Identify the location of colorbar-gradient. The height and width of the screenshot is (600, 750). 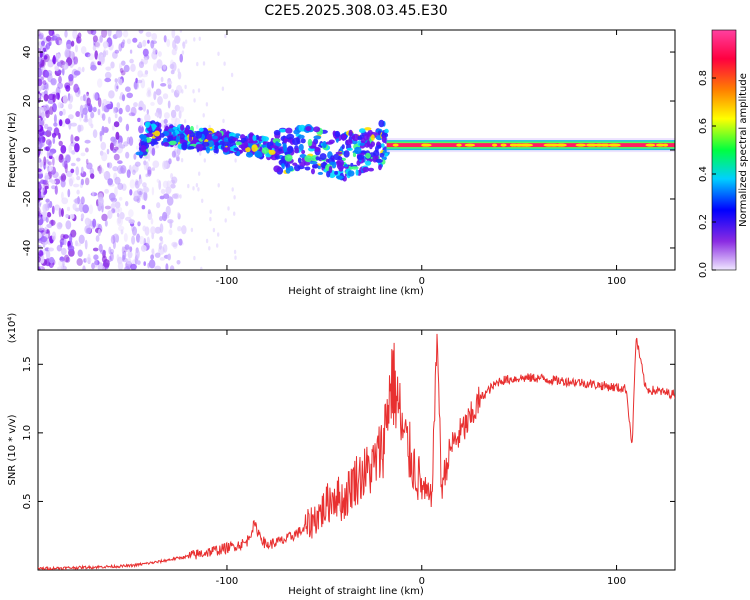
(724, 150).